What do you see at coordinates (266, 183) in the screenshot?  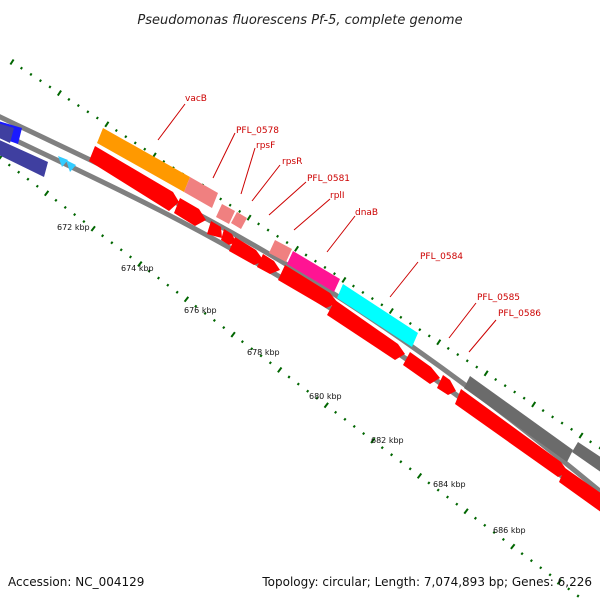 I see `leader-rpsR` at bounding box center [266, 183].